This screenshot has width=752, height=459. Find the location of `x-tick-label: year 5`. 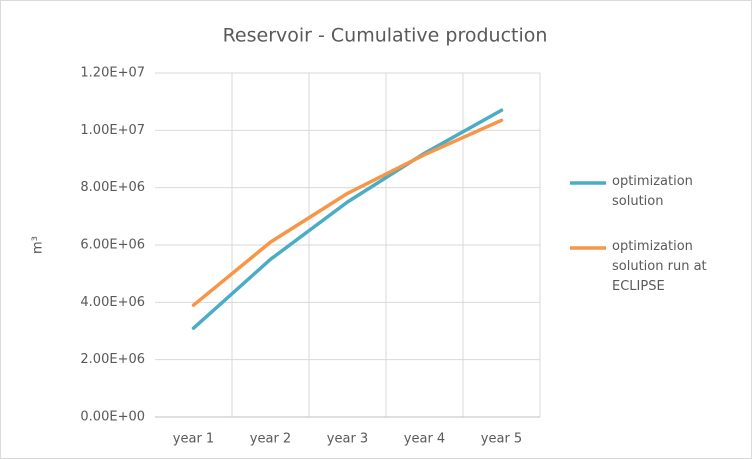

x-tick-label: year 5 is located at coordinates (501, 439).